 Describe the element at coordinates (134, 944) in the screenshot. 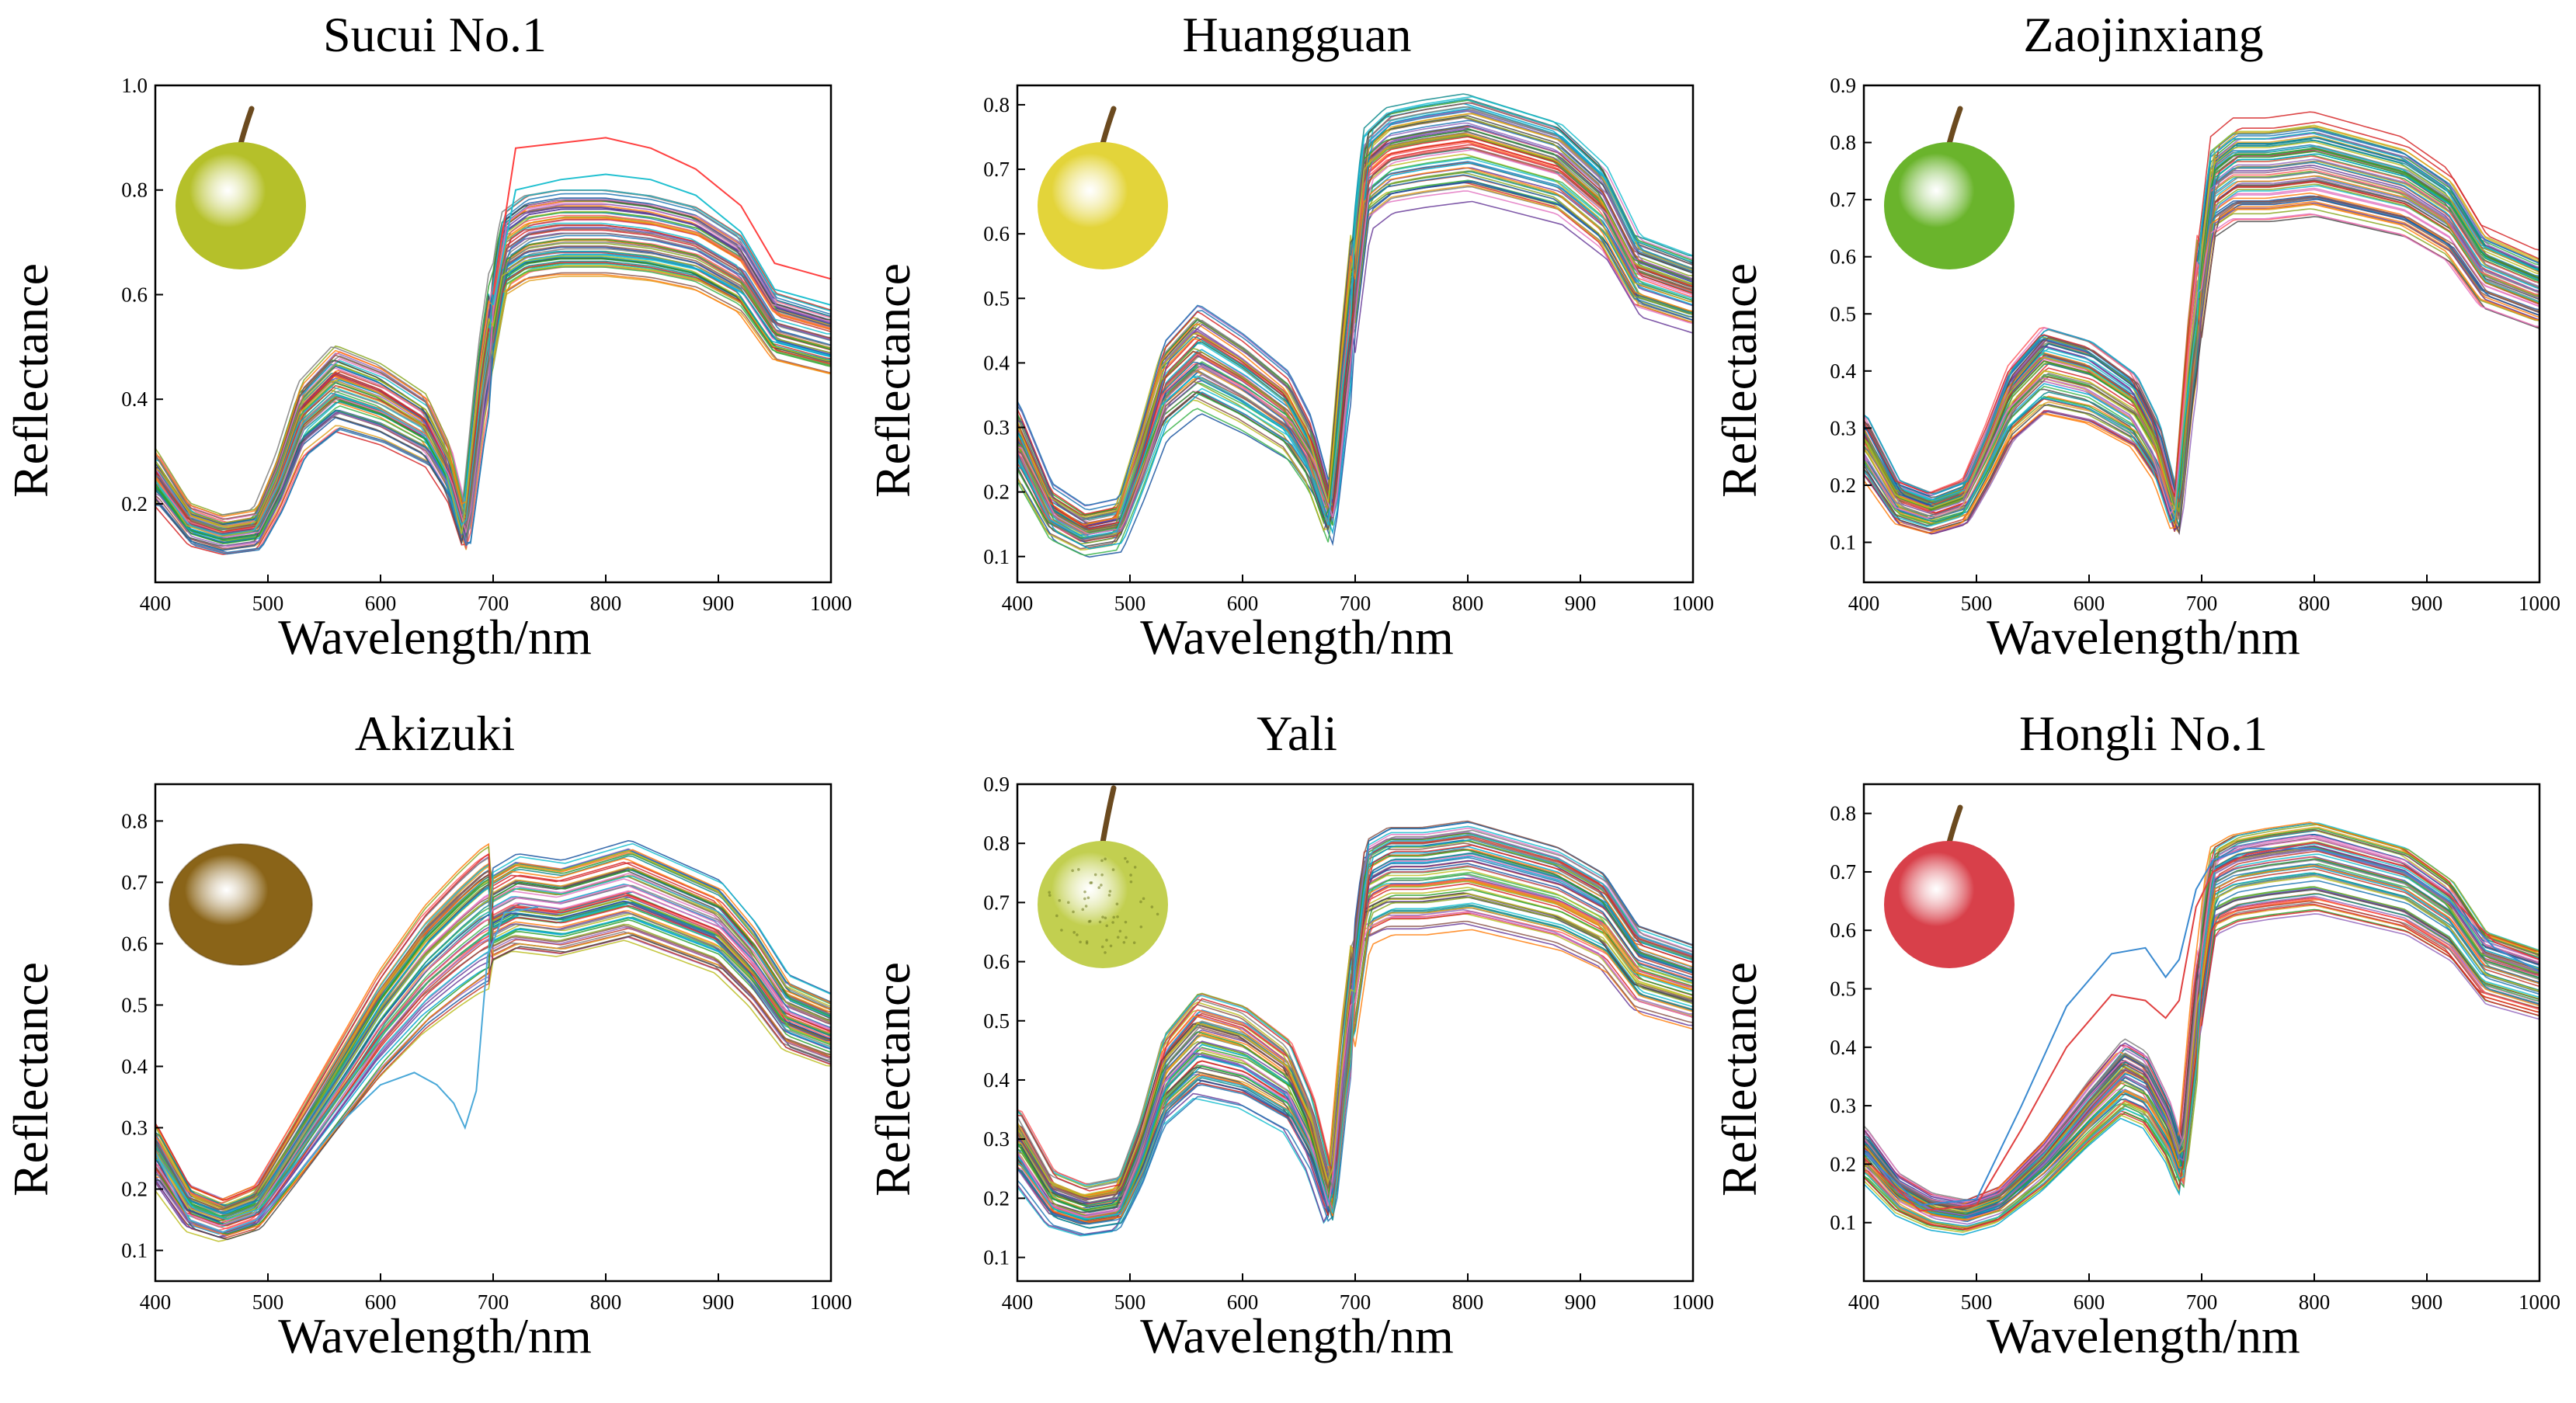

I see `y-tick-label: 0.6` at that location.